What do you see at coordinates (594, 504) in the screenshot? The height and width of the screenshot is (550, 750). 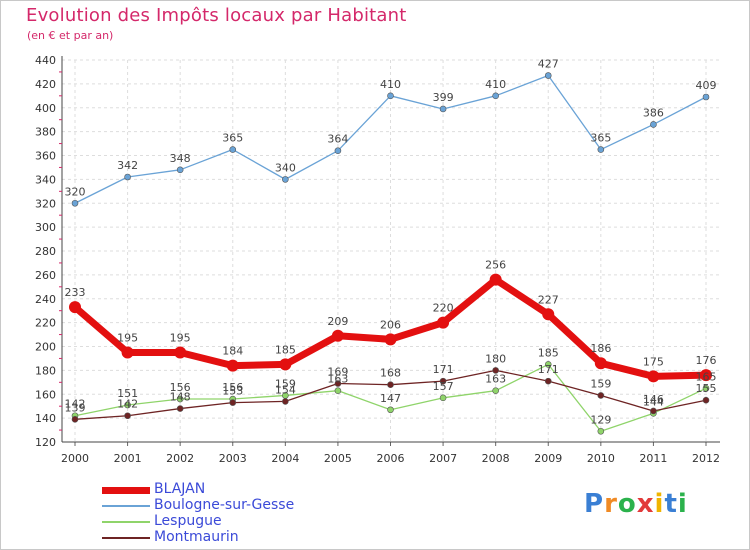 I see `logo-letter: P` at bounding box center [594, 504].